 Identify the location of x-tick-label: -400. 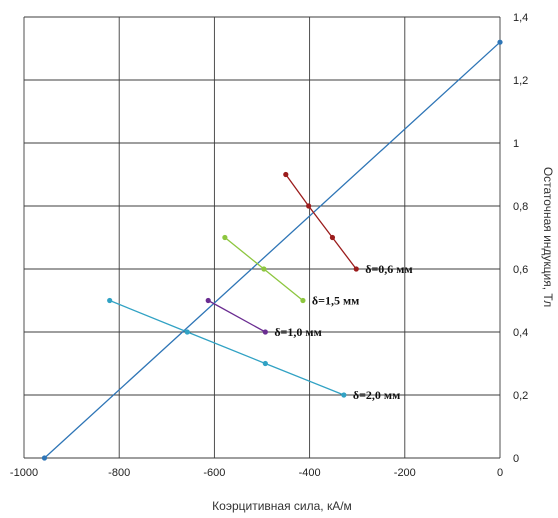
(310, 473).